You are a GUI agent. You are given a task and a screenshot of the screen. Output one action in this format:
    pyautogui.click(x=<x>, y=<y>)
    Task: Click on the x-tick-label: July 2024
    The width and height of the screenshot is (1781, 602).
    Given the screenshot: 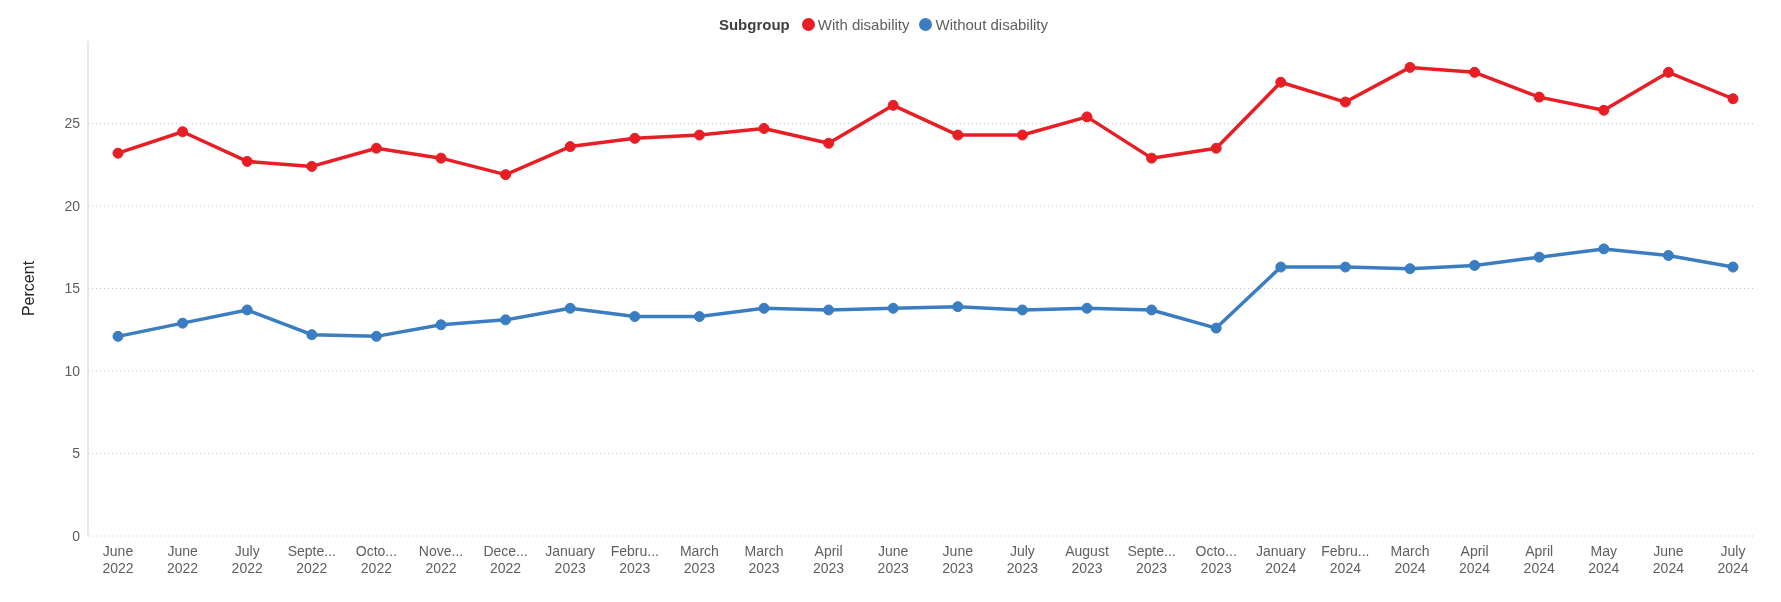 What is the action you would take?
    pyautogui.click(x=1733, y=559)
    